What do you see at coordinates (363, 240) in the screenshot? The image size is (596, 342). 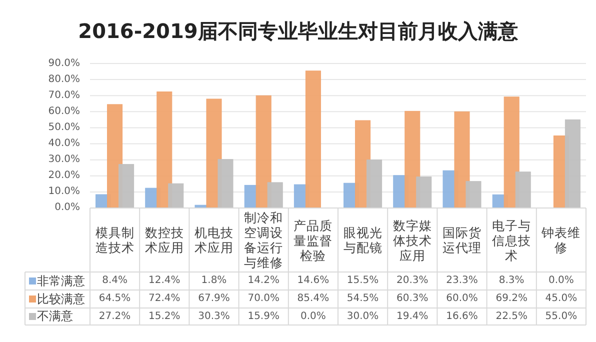 I see `x-tick-label: 眼视光与配镜` at bounding box center [363, 240].